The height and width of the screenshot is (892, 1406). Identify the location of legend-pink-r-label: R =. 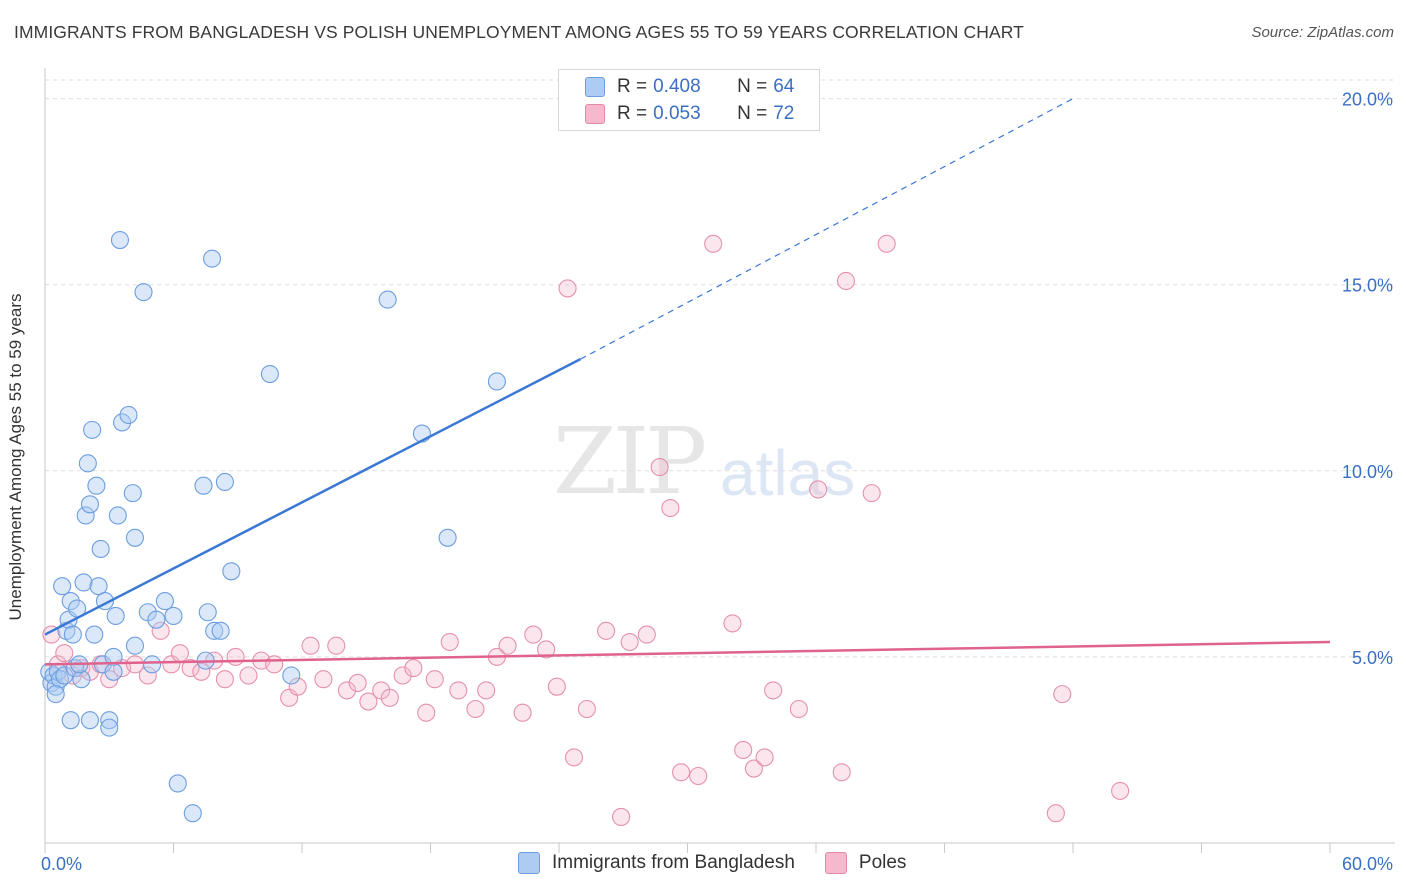
(632, 113).